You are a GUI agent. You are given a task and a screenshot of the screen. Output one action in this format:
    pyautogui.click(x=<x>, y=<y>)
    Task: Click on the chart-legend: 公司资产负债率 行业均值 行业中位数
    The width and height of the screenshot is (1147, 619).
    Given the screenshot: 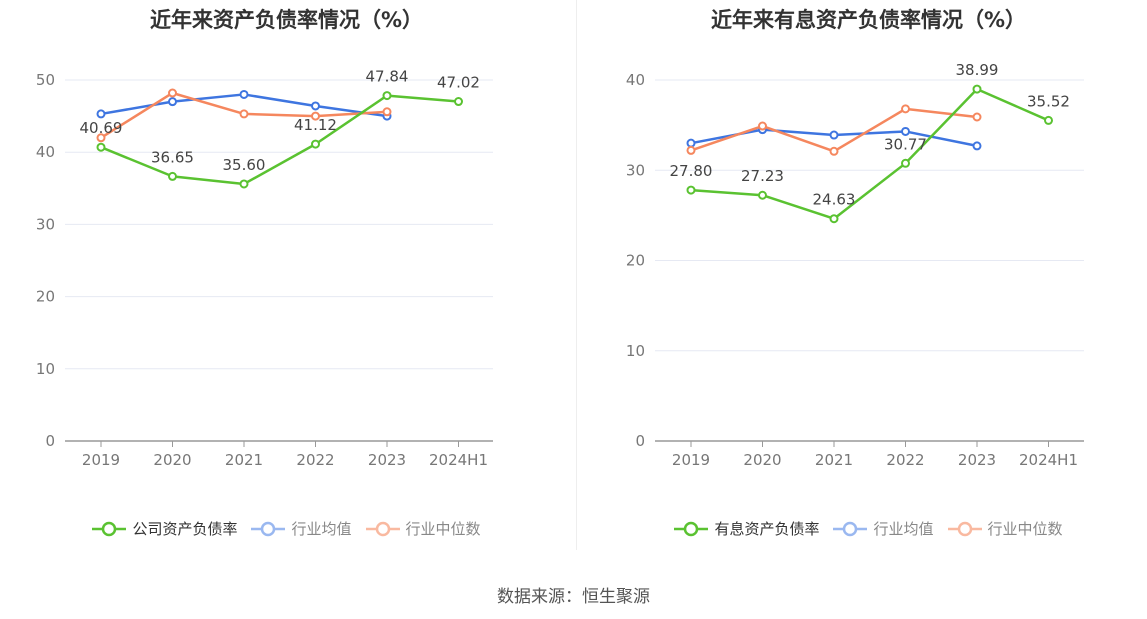 What is the action you would take?
    pyautogui.click(x=286, y=528)
    